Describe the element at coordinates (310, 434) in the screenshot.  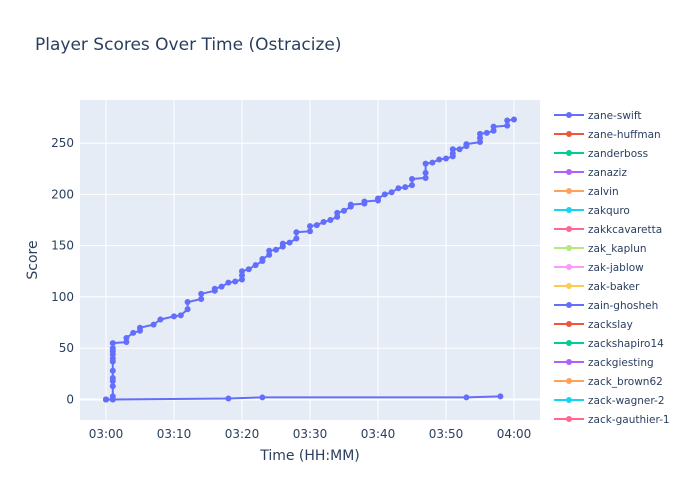
I see `x-tick-label: 03:30` at that location.